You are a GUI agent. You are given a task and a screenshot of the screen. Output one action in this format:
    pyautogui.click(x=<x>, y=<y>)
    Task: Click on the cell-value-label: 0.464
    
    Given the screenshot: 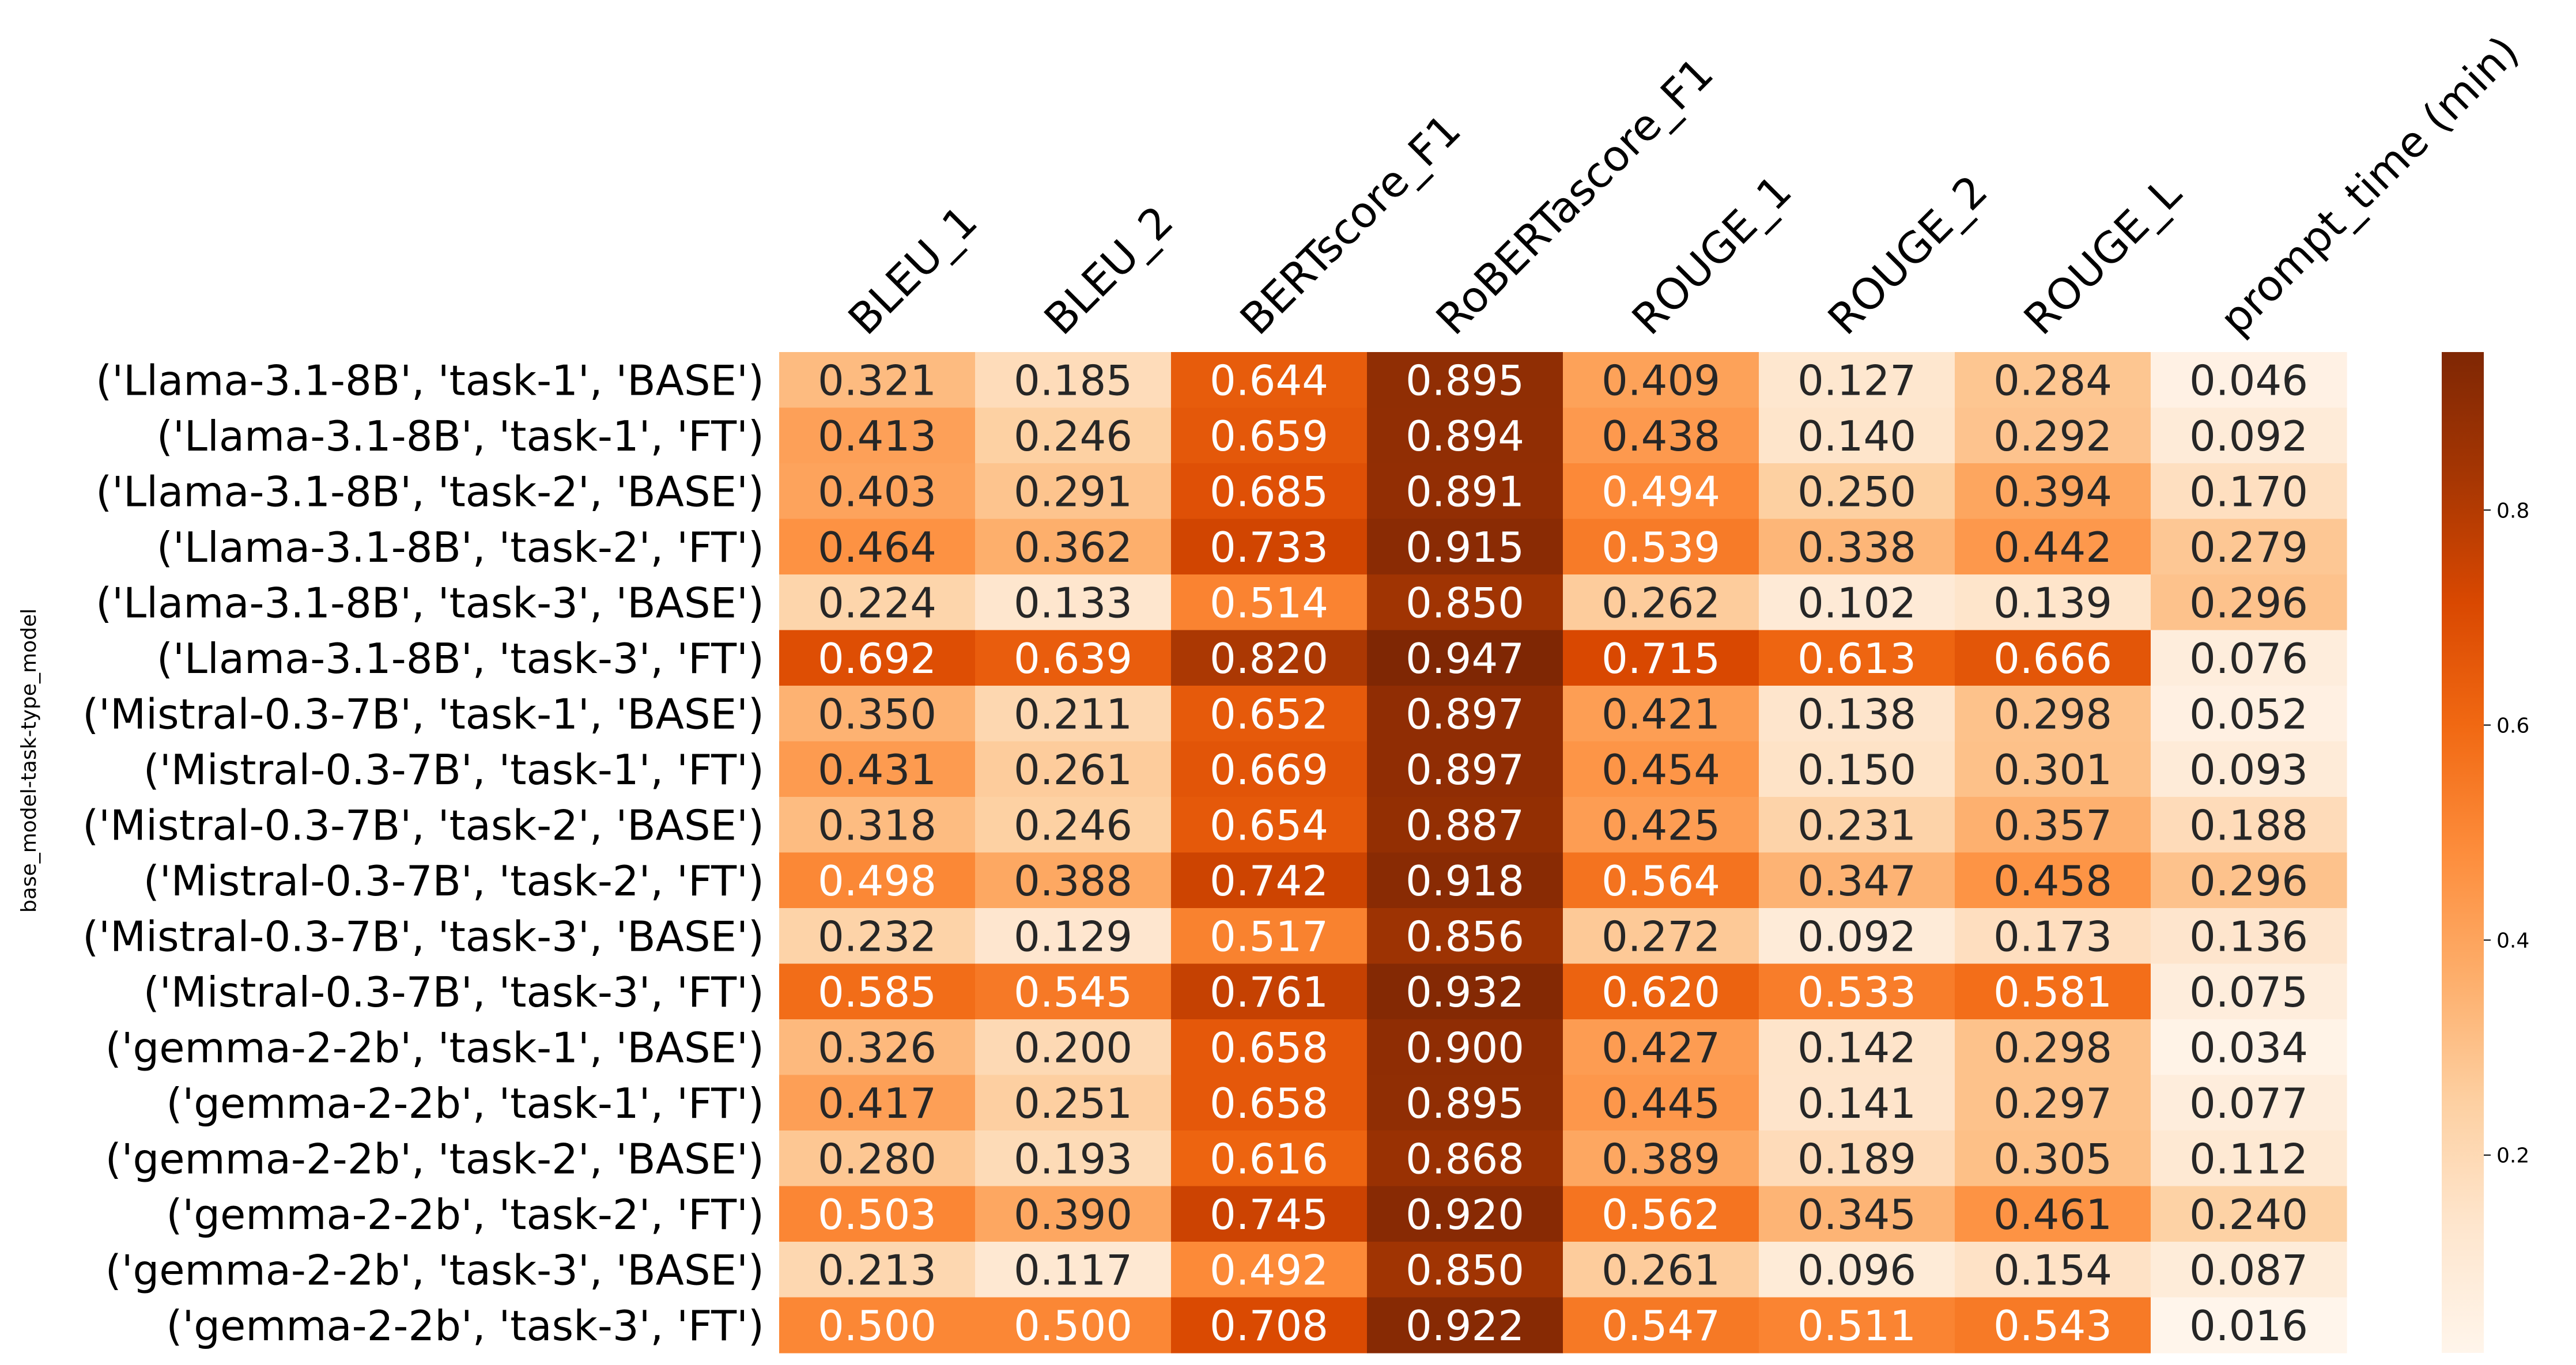 What is the action you would take?
    pyautogui.click(x=877, y=547)
    